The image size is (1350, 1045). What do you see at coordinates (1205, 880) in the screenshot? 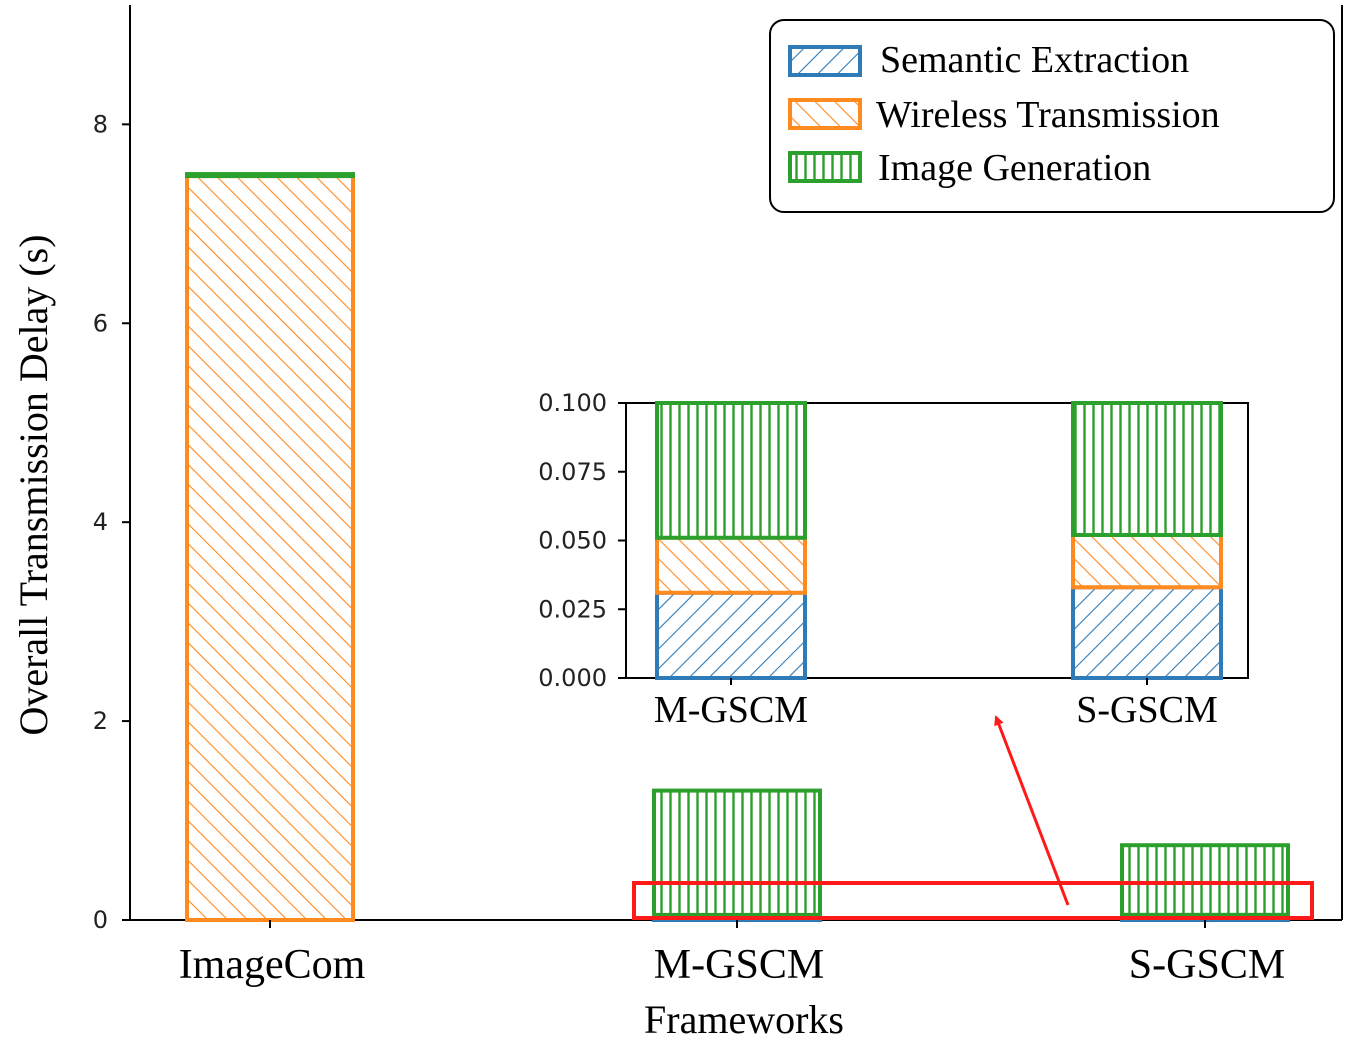
I see `bar-s-gscm-generation` at bounding box center [1205, 880].